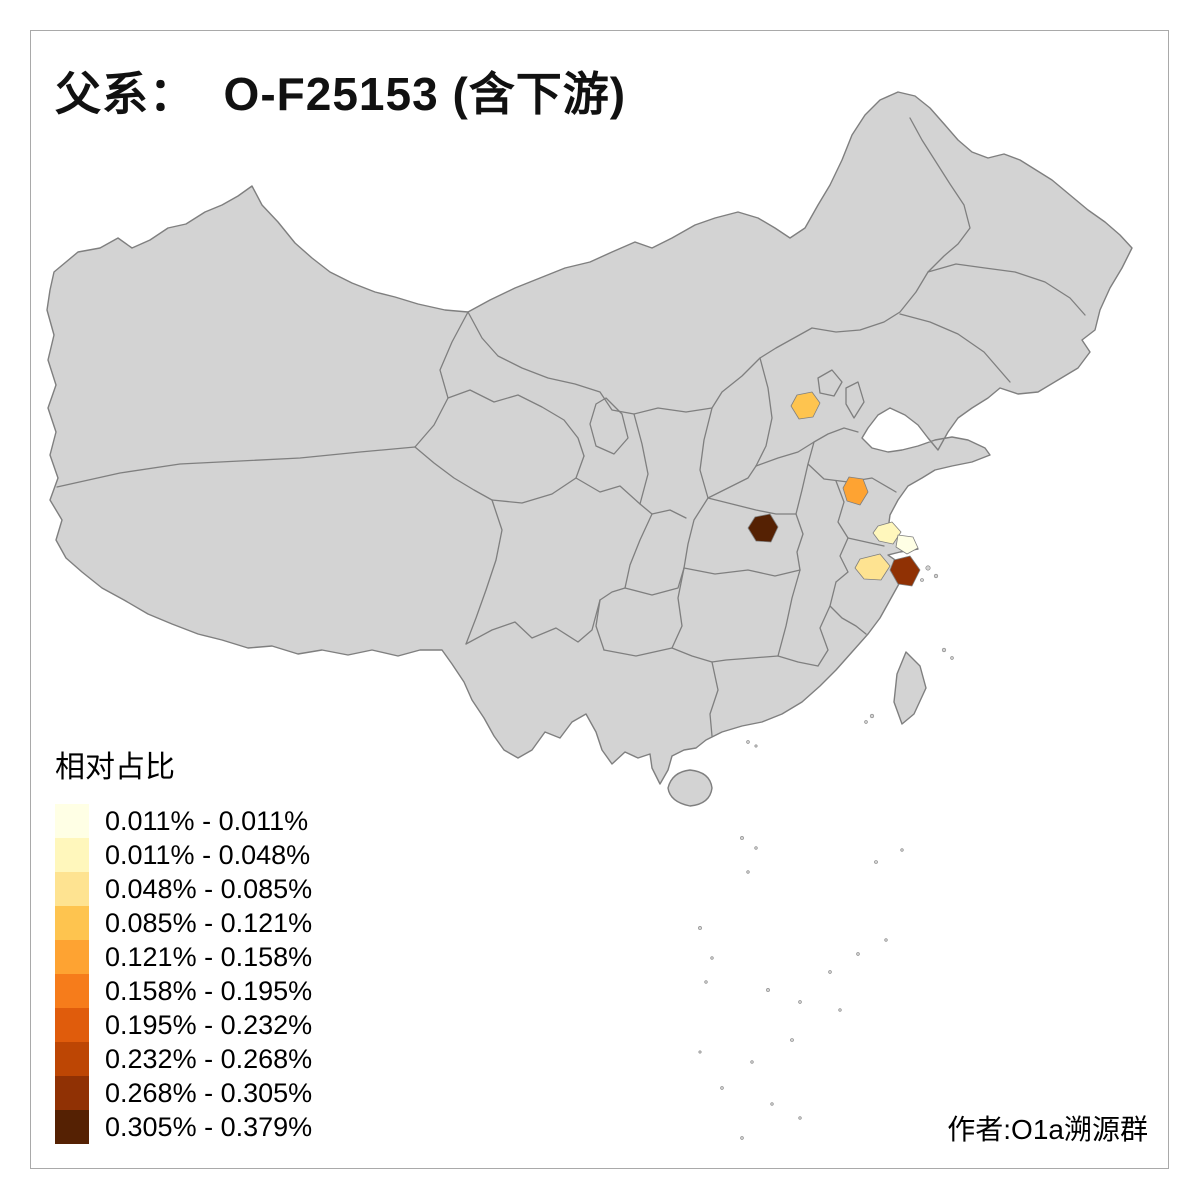 Image resolution: width=1200 pixels, height=1200 pixels. I want to click on legend-item: 0.305% - 0.379%, so click(183, 1127).